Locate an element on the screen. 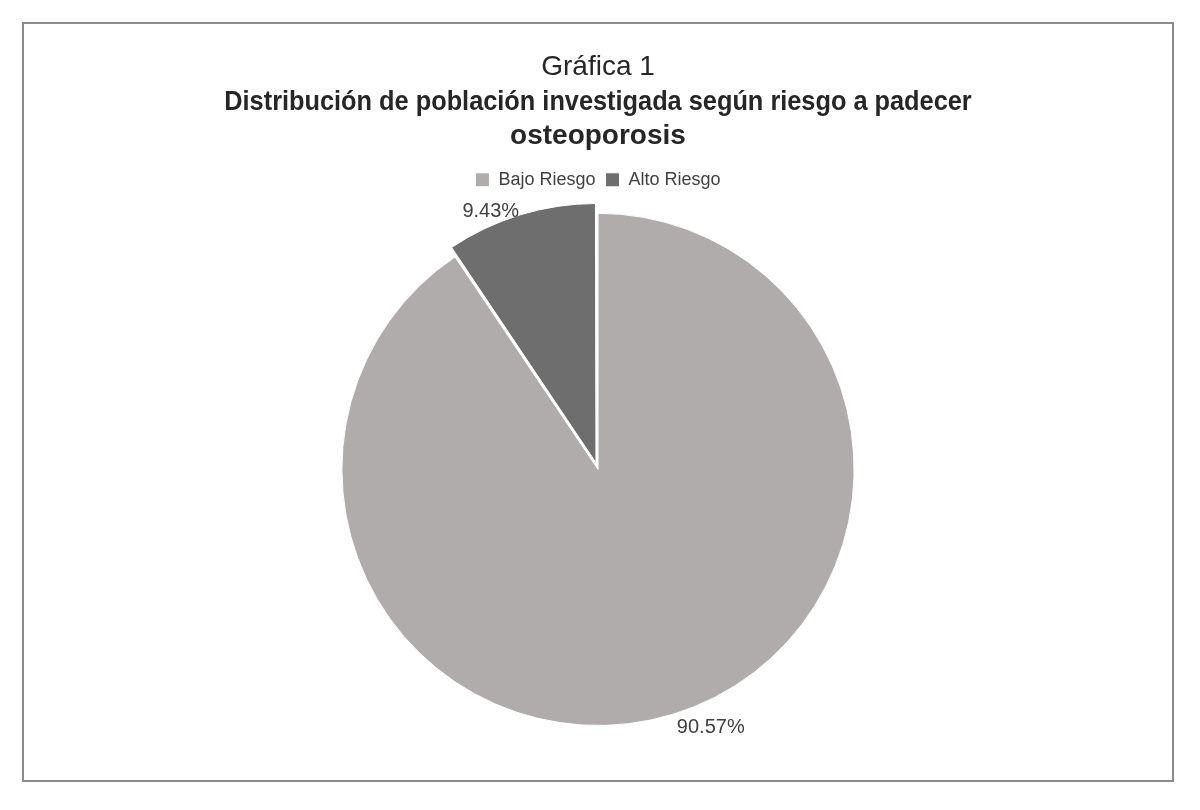  data-label: 9.43% is located at coordinates (491, 209).